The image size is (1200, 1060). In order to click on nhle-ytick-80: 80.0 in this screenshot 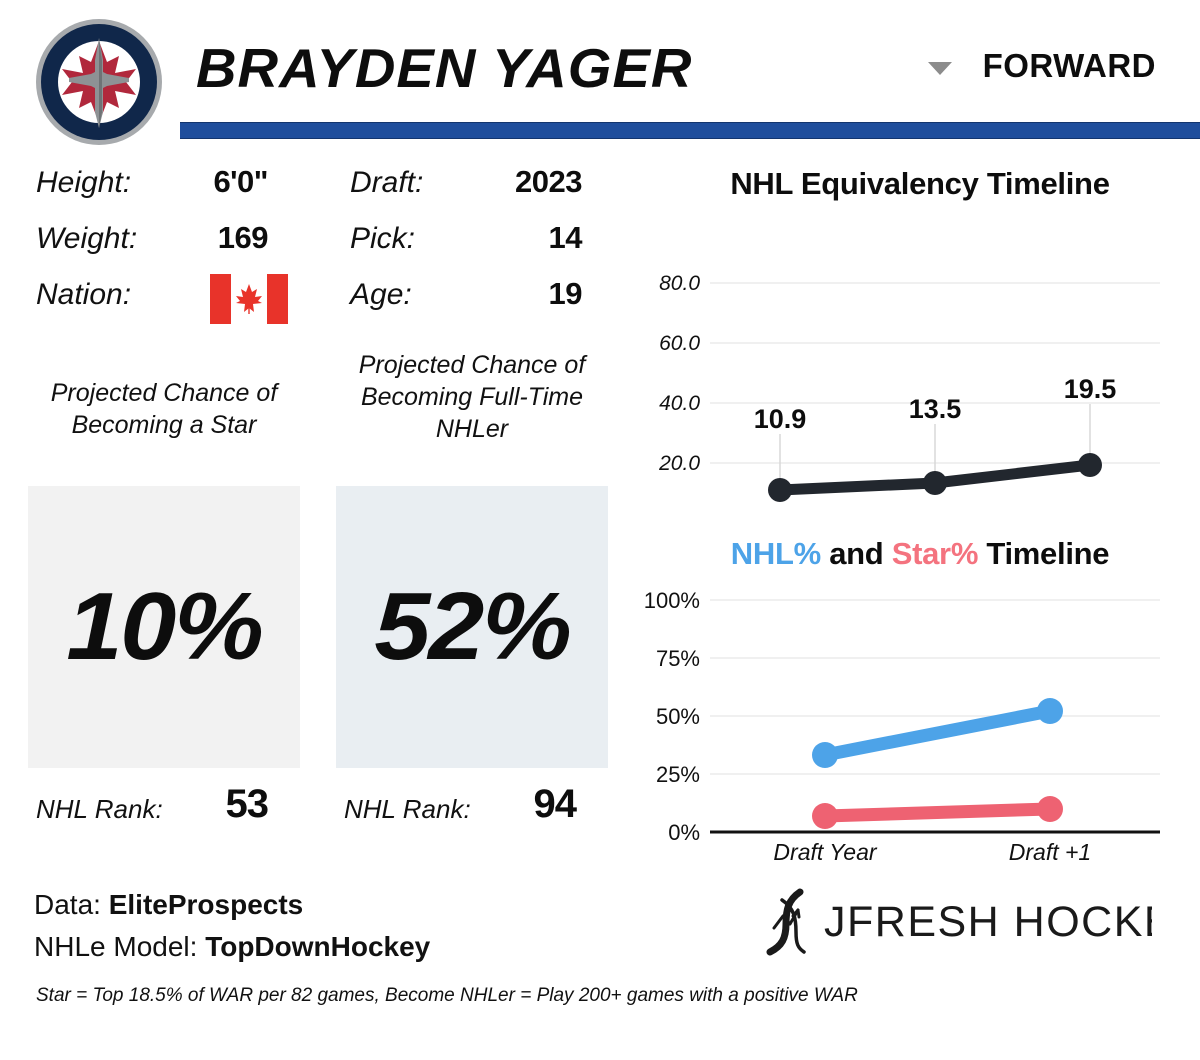, I will do `click(679, 283)`.